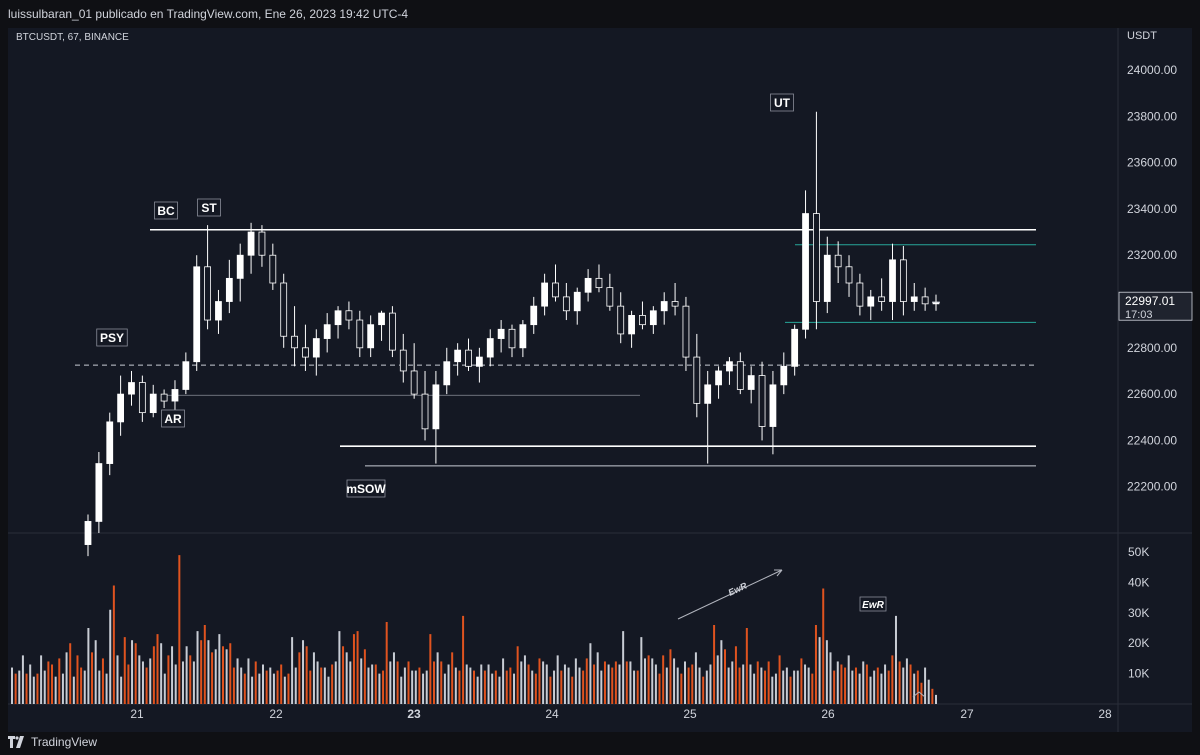 The width and height of the screenshot is (1200, 755). I want to click on tradingview-brand: TradingView, so click(52, 742).